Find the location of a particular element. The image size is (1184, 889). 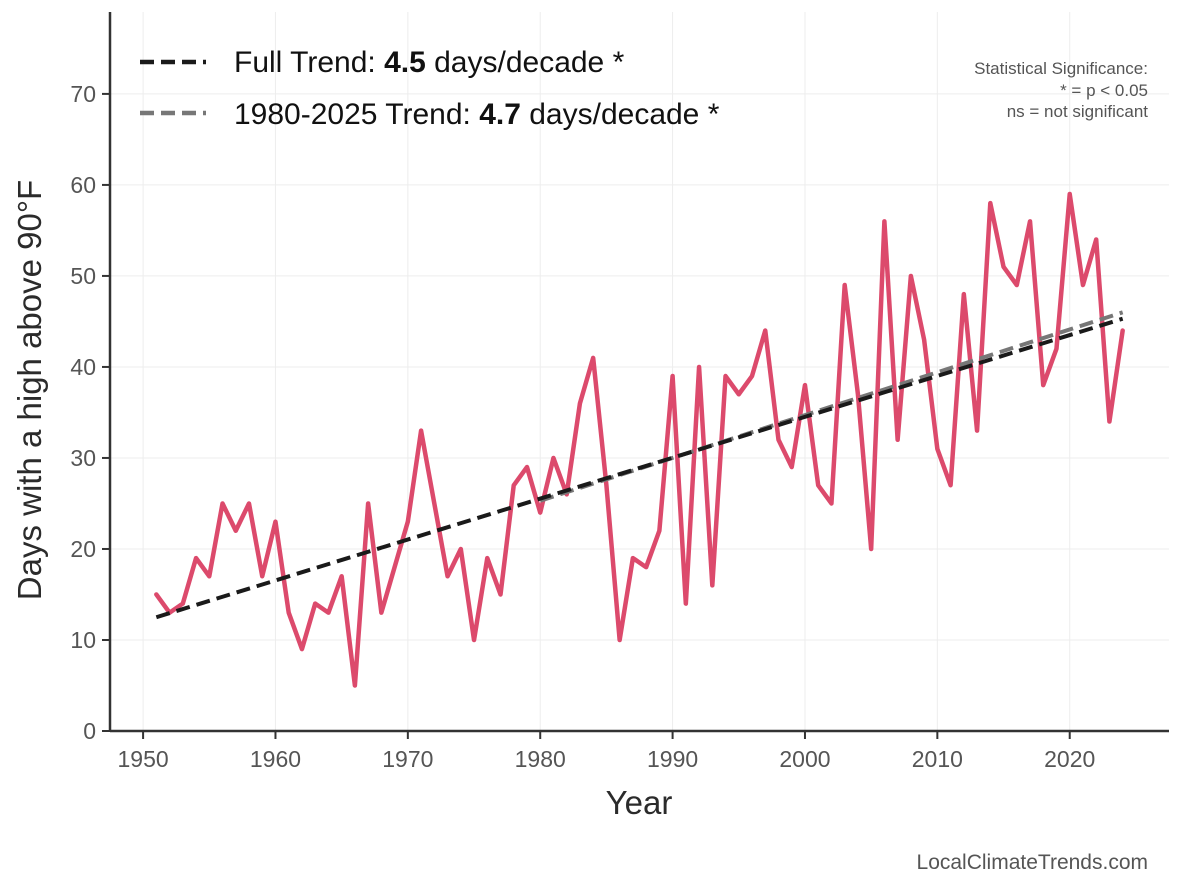

significance-title: Statistical Significance: is located at coordinates (1061, 68).